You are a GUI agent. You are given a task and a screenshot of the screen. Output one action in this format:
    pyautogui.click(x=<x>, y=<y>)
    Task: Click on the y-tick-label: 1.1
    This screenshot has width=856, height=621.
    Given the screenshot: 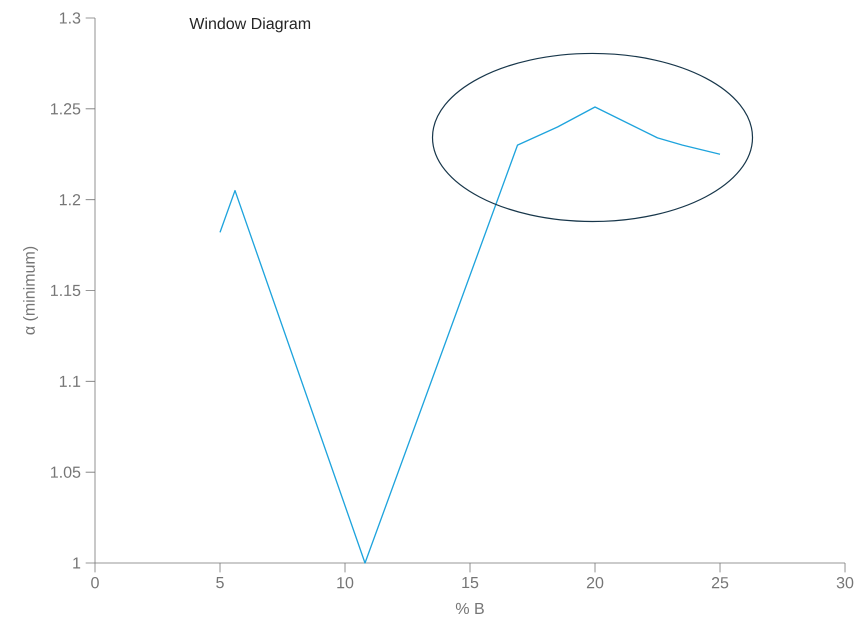 What is the action you would take?
    pyautogui.click(x=70, y=381)
    